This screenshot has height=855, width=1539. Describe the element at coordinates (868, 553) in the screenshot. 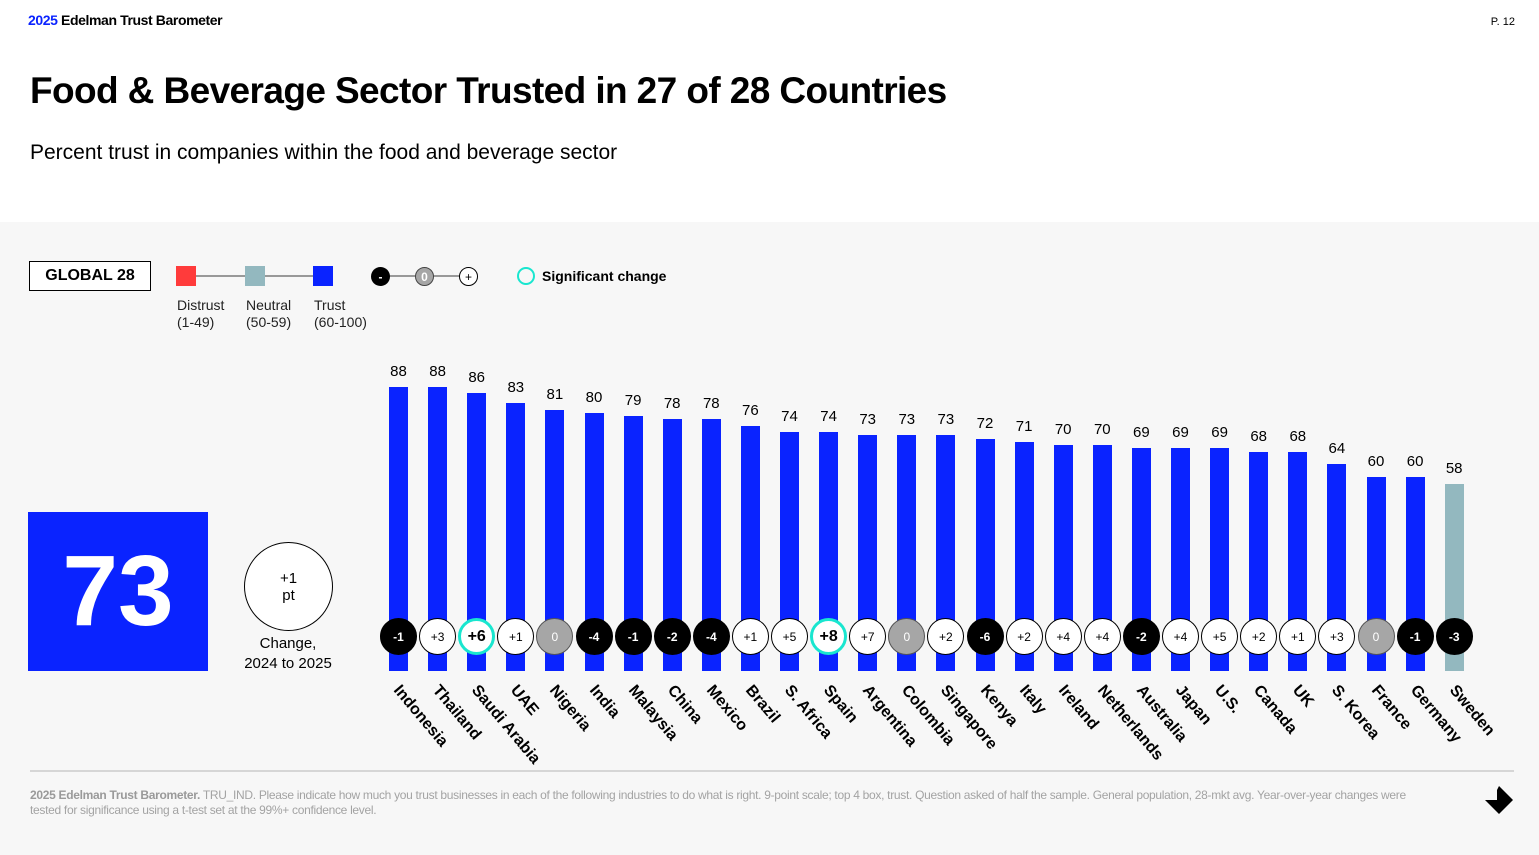

I see `bar-argentina` at that location.